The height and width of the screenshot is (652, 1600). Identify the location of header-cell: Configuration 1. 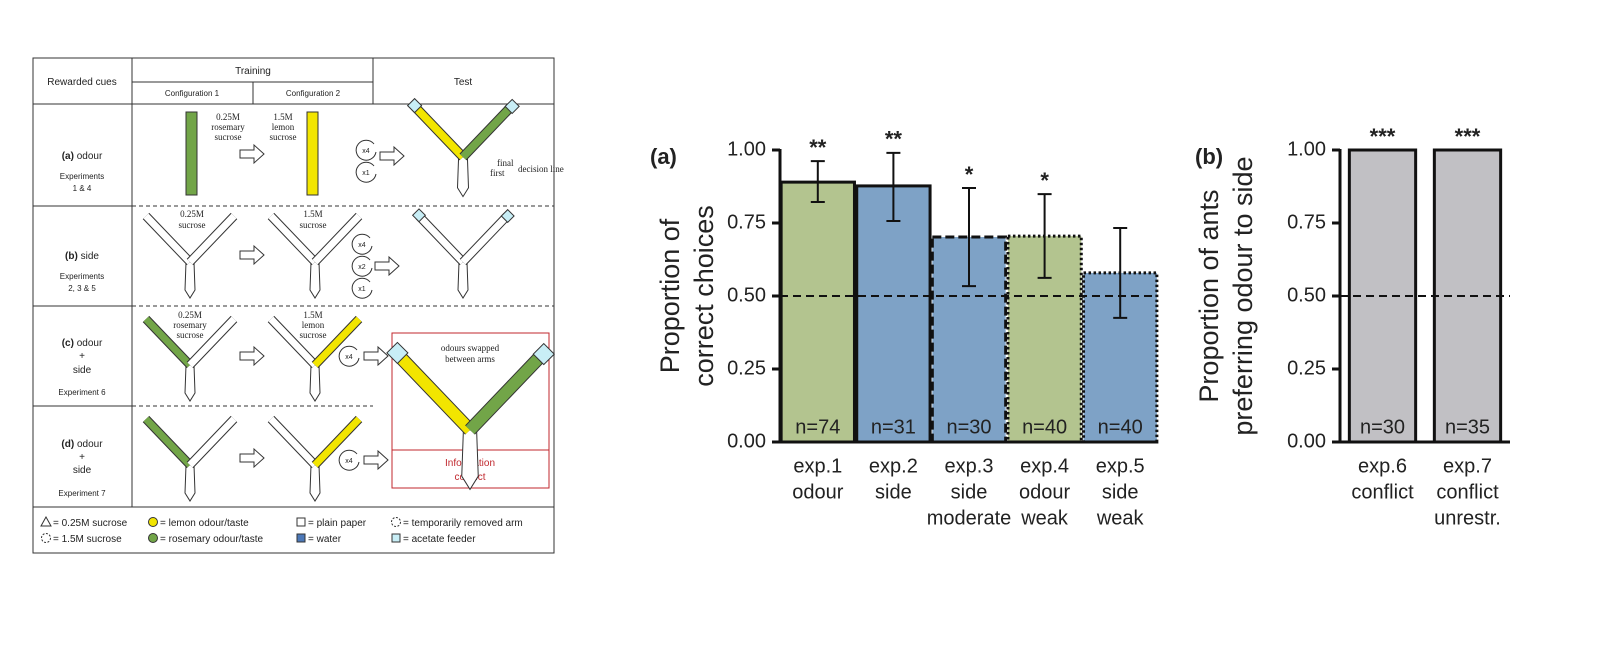
(192, 93).